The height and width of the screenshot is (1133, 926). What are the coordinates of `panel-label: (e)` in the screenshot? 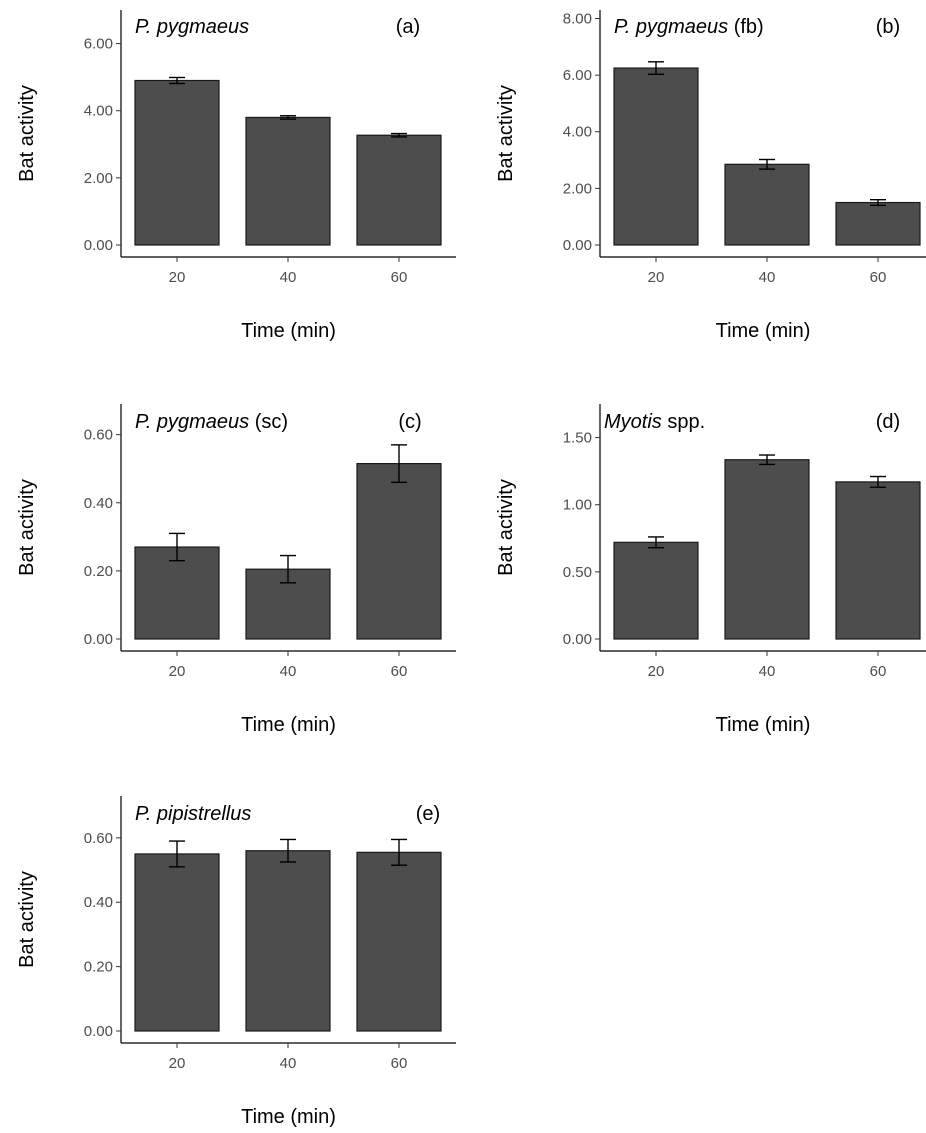 It's located at (428, 814).